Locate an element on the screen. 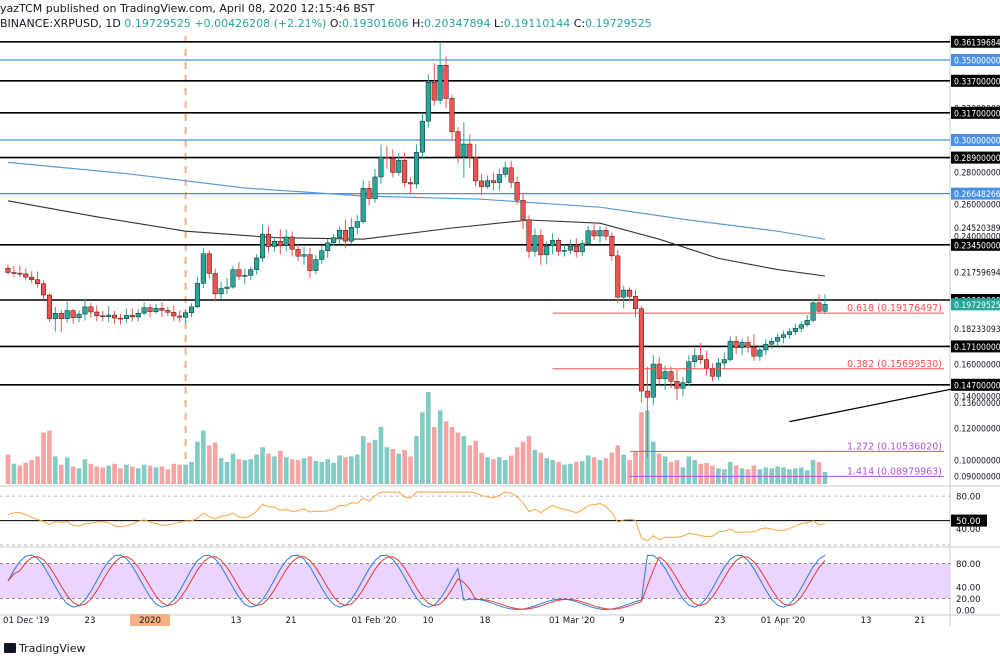 The image size is (1000, 660). price-axis-label: 0.26000000 is located at coordinates (977, 206).